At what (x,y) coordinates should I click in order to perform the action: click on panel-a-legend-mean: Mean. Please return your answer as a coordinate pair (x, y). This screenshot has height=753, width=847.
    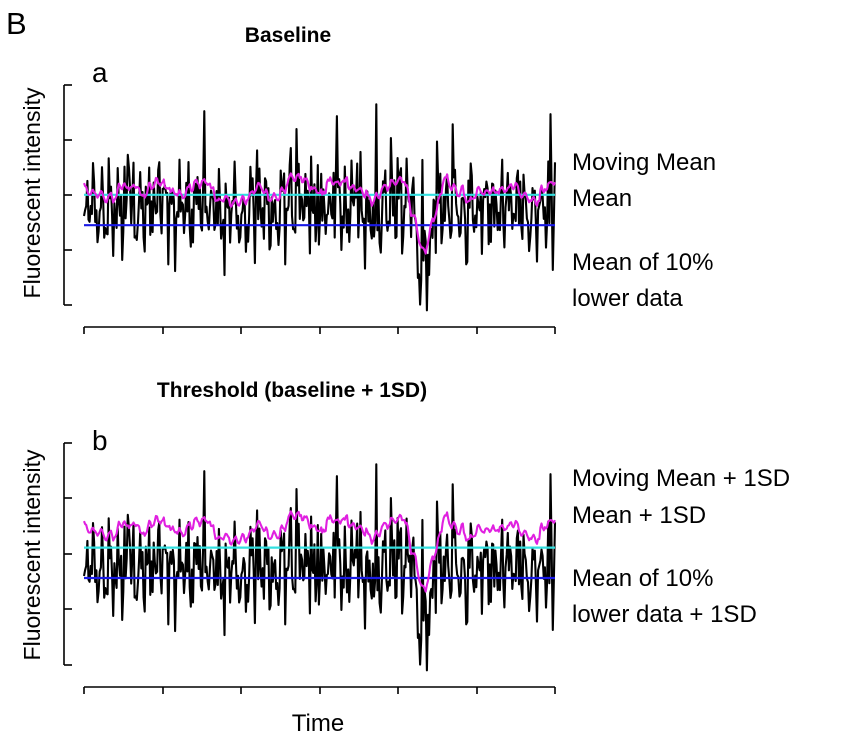
    Looking at the image, I should click on (602, 198).